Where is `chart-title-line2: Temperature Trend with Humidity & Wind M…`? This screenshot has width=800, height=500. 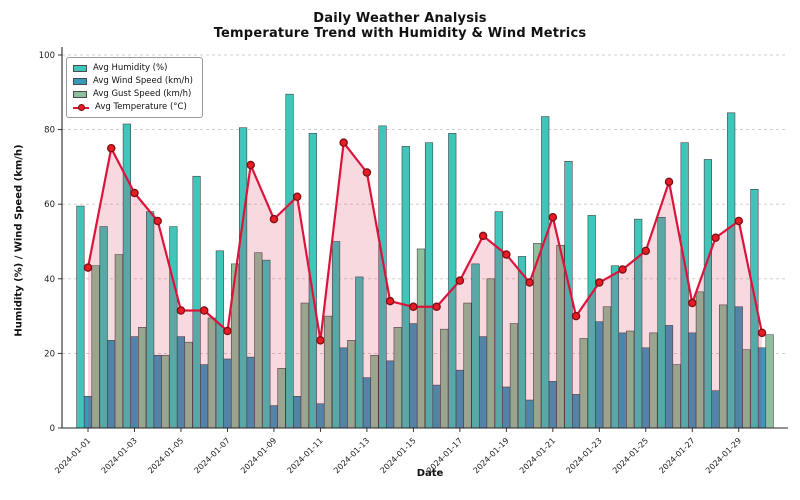 chart-title-line2: Temperature Trend with Humidity & Wind M… is located at coordinates (400, 33).